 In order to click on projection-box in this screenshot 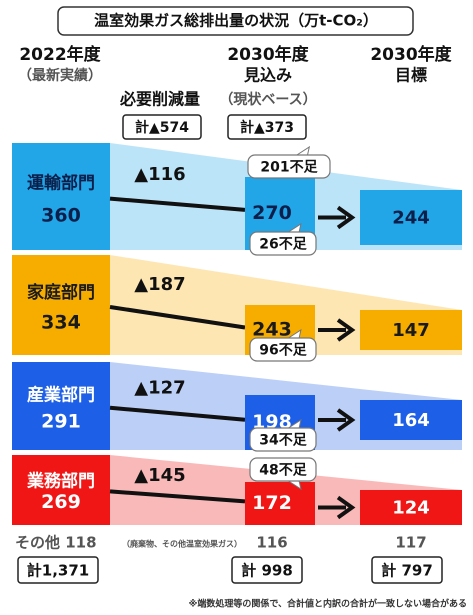, I will do `click(280, 503)`.